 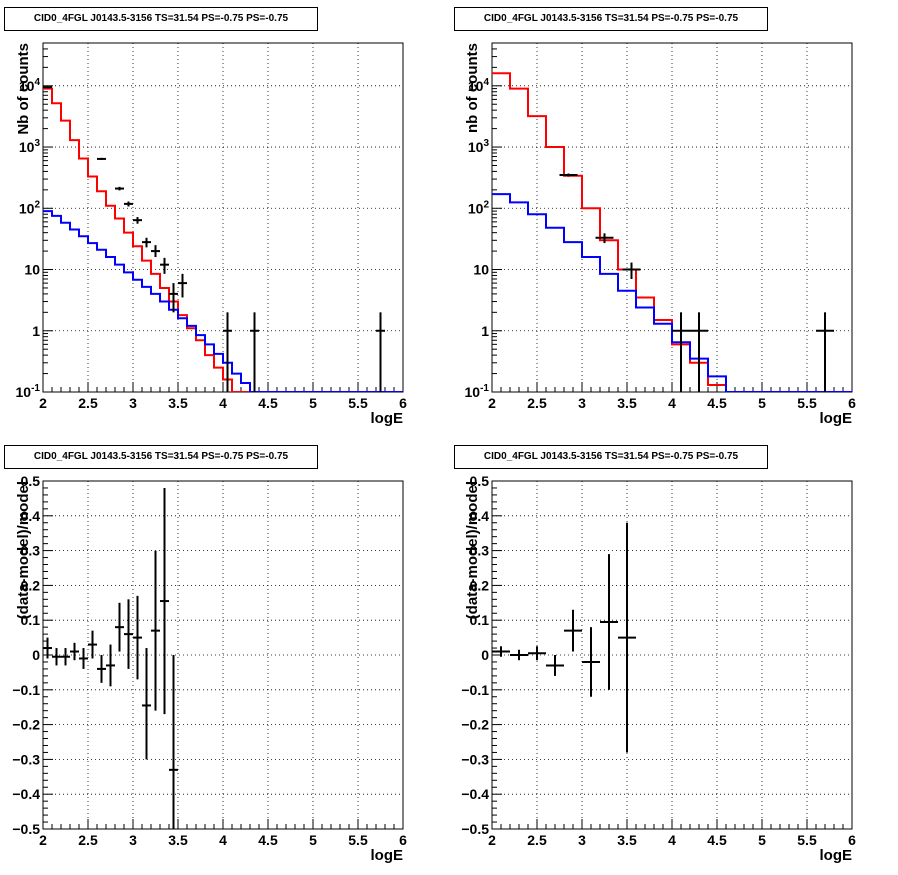 I want to click on y-tick-label: 10², so click(x=30, y=207).